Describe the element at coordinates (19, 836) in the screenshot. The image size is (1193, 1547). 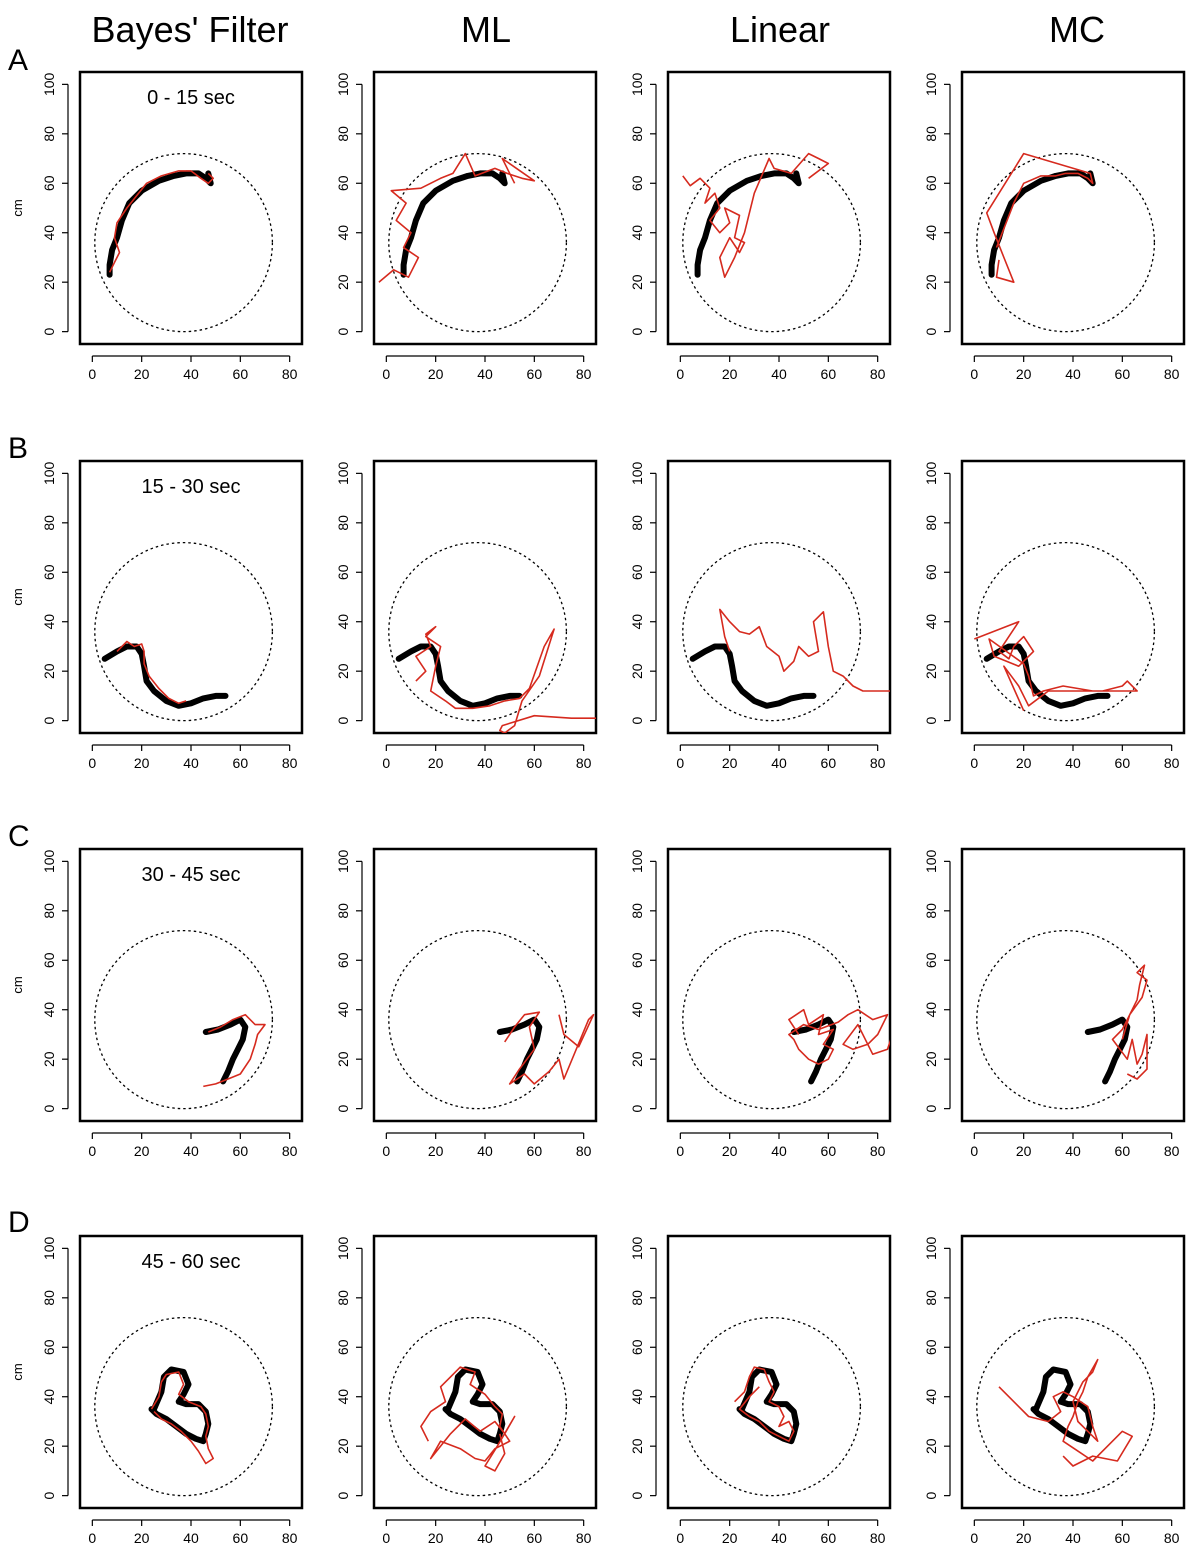
I see `row-letter-c: C` at that location.